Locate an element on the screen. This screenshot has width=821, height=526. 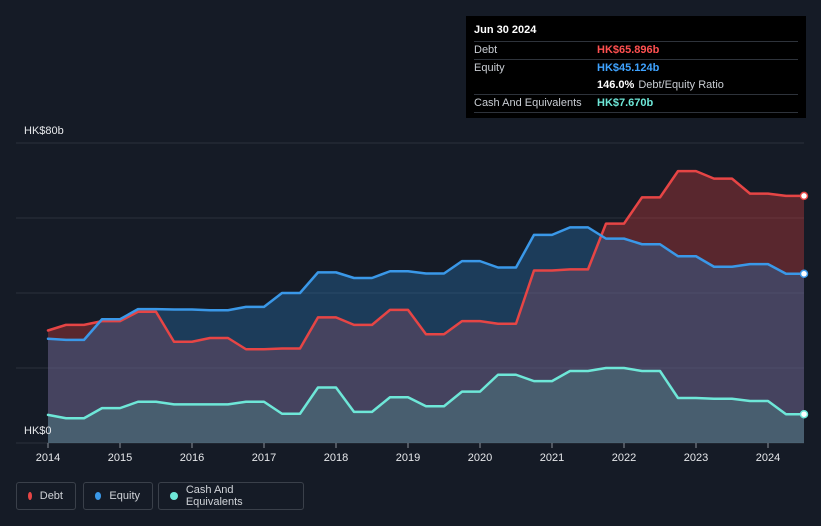
series-endpoints is located at coordinates (804, 305).